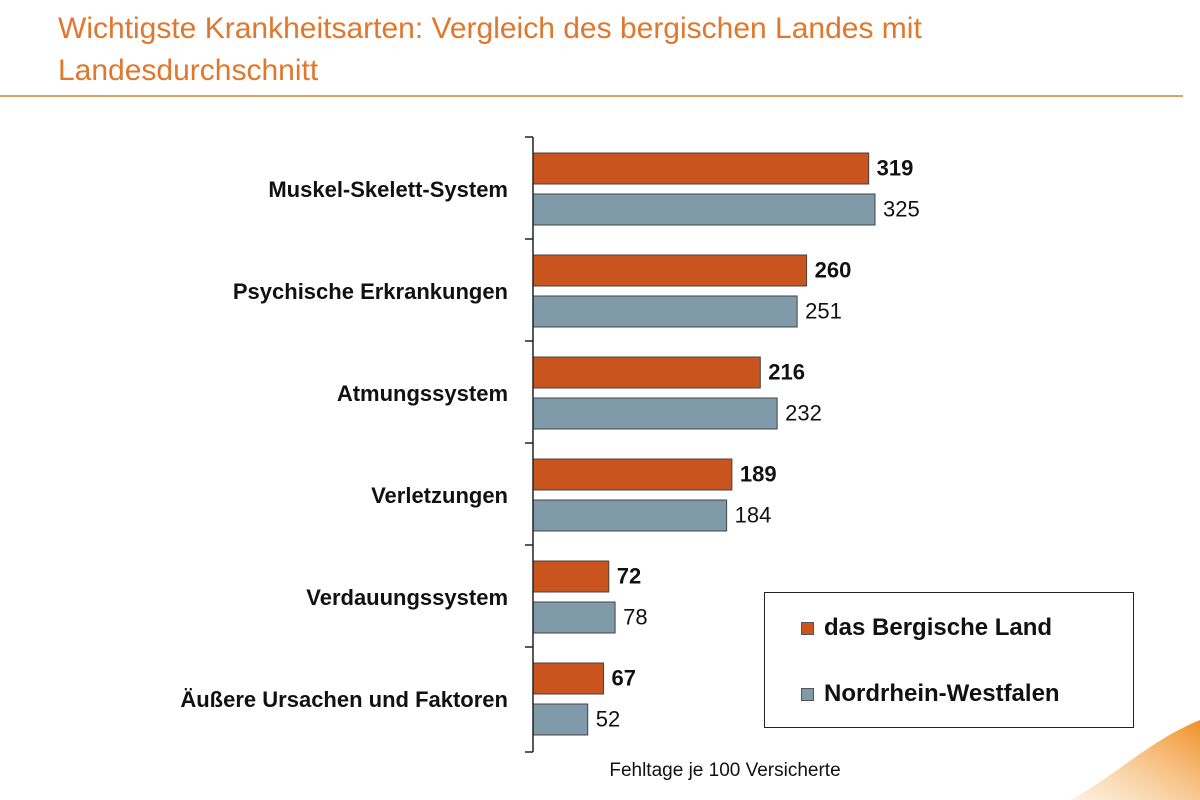 This screenshot has height=800, width=1200. What do you see at coordinates (344, 699) in the screenshot?
I see `category-label: Äußere Ursachen und Faktoren` at bounding box center [344, 699].